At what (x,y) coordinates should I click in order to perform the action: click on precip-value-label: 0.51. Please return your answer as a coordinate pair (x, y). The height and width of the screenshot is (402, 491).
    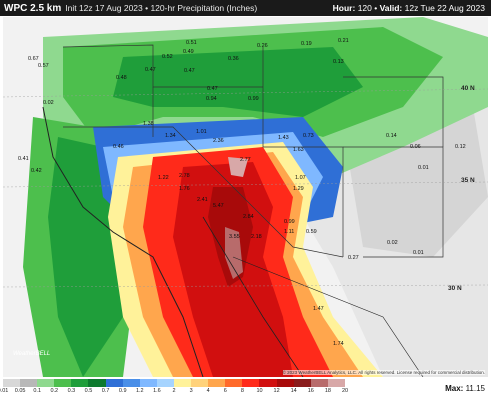
    Looking at the image, I should click on (191, 43).